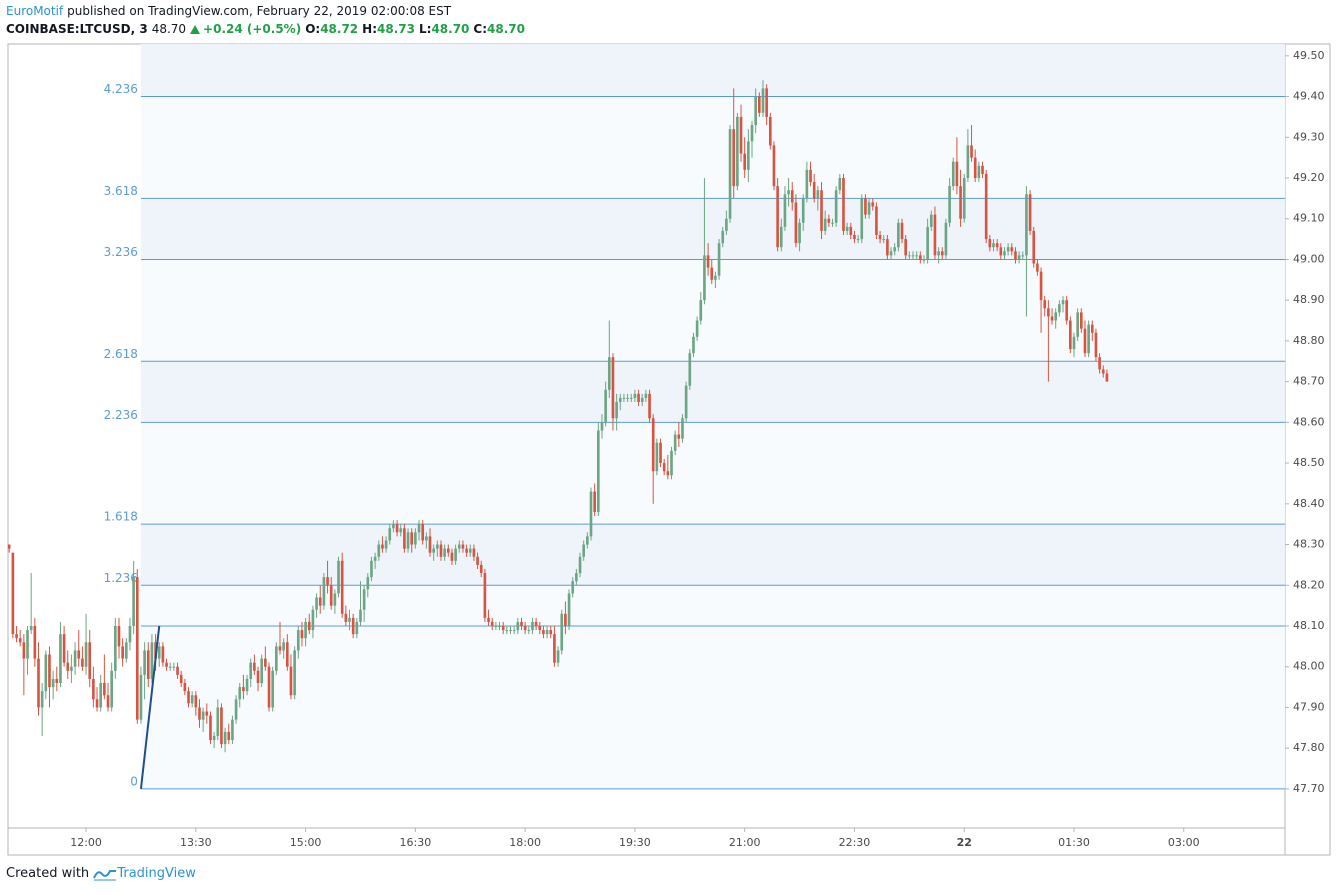 The width and height of the screenshot is (1338, 892). Describe the element at coordinates (396, 29) in the screenshot. I see `legend-value: 48.73` at that location.